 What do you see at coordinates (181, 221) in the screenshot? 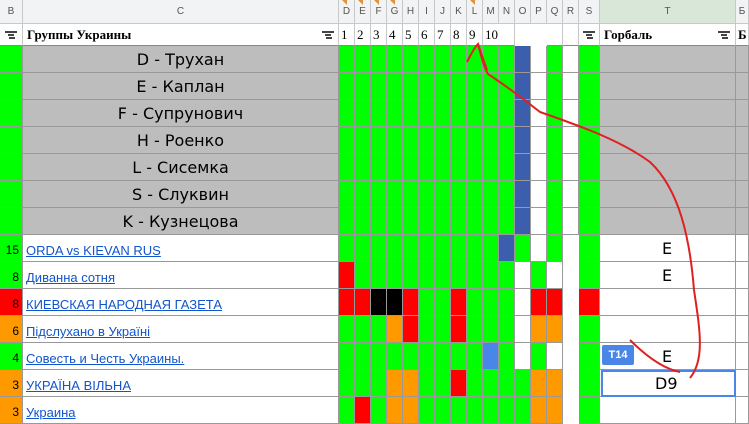
I see `group-row: K - Кузнецова` at bounding box center [181, 221].